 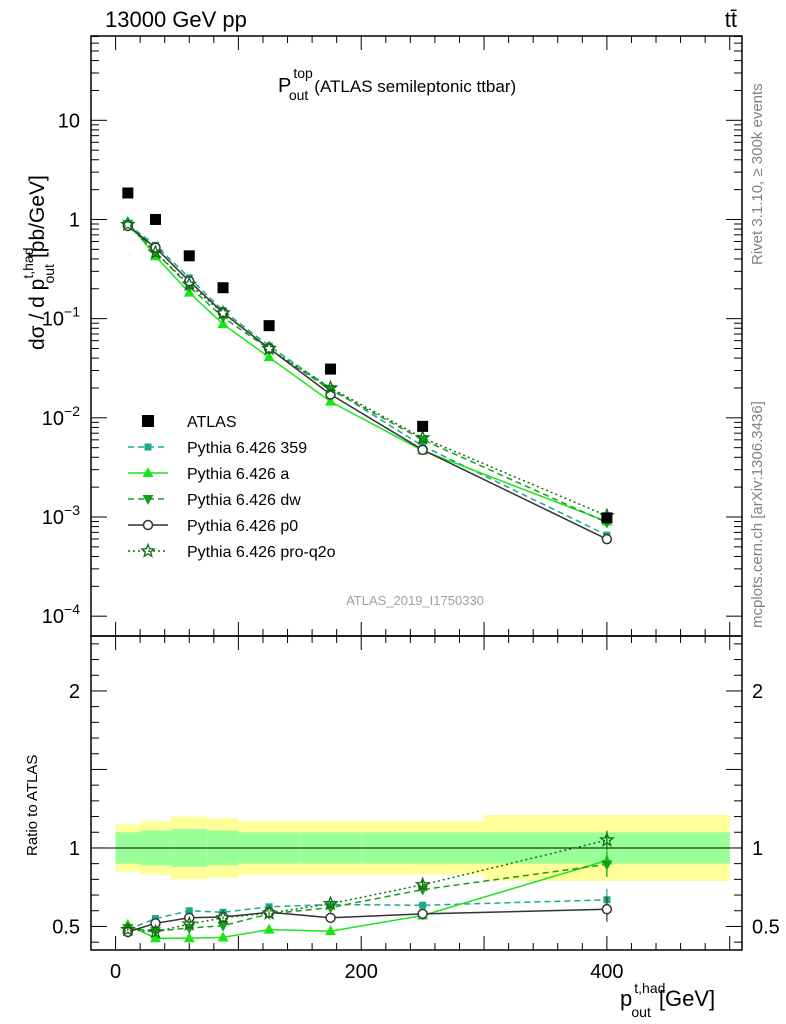 What do you see at coordinates (415, 86) in the screenshot?
I see `plot-title-rest: (ATLAS semileptonic ttbar)` at bounding box center [415, 86].